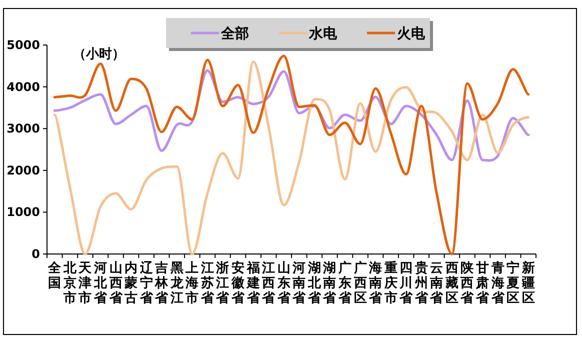 This screenshot has height=342, width=582. What do you see at coordinates (23, 87) in the screenshot?
I see `y-tick-label: 4000` at bounding box center [23, 87].